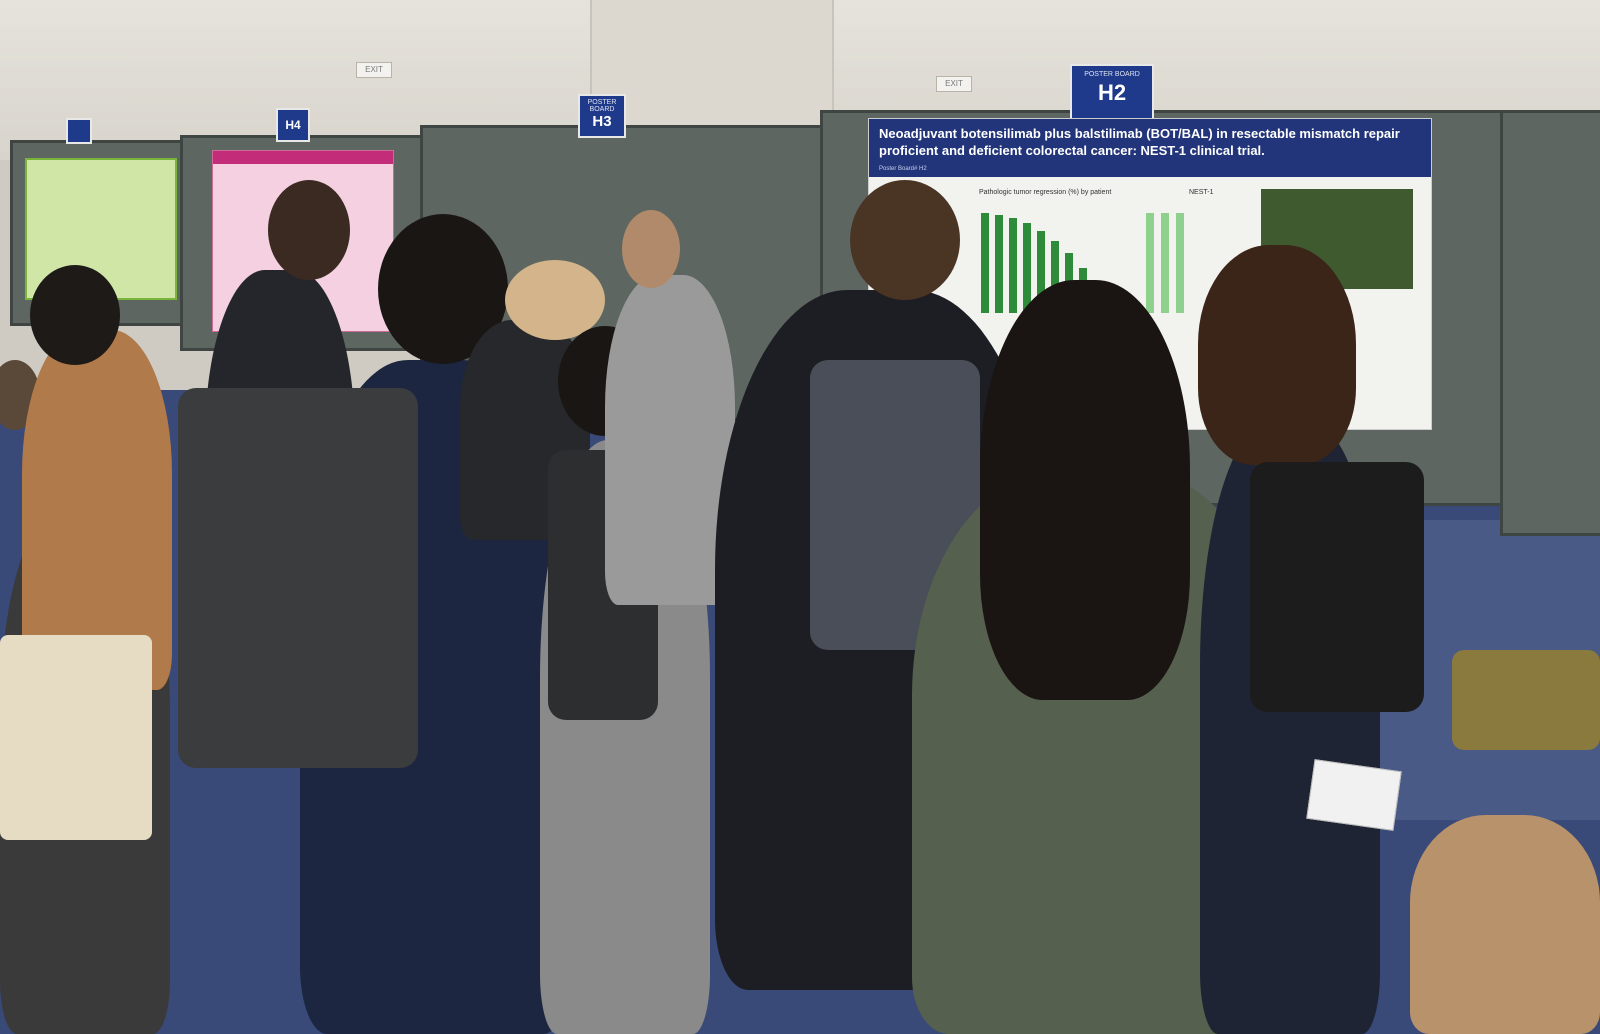 The width and height of the screenshot is (1600, 1034). I want to click on board-sign-small, so click(79, 131).